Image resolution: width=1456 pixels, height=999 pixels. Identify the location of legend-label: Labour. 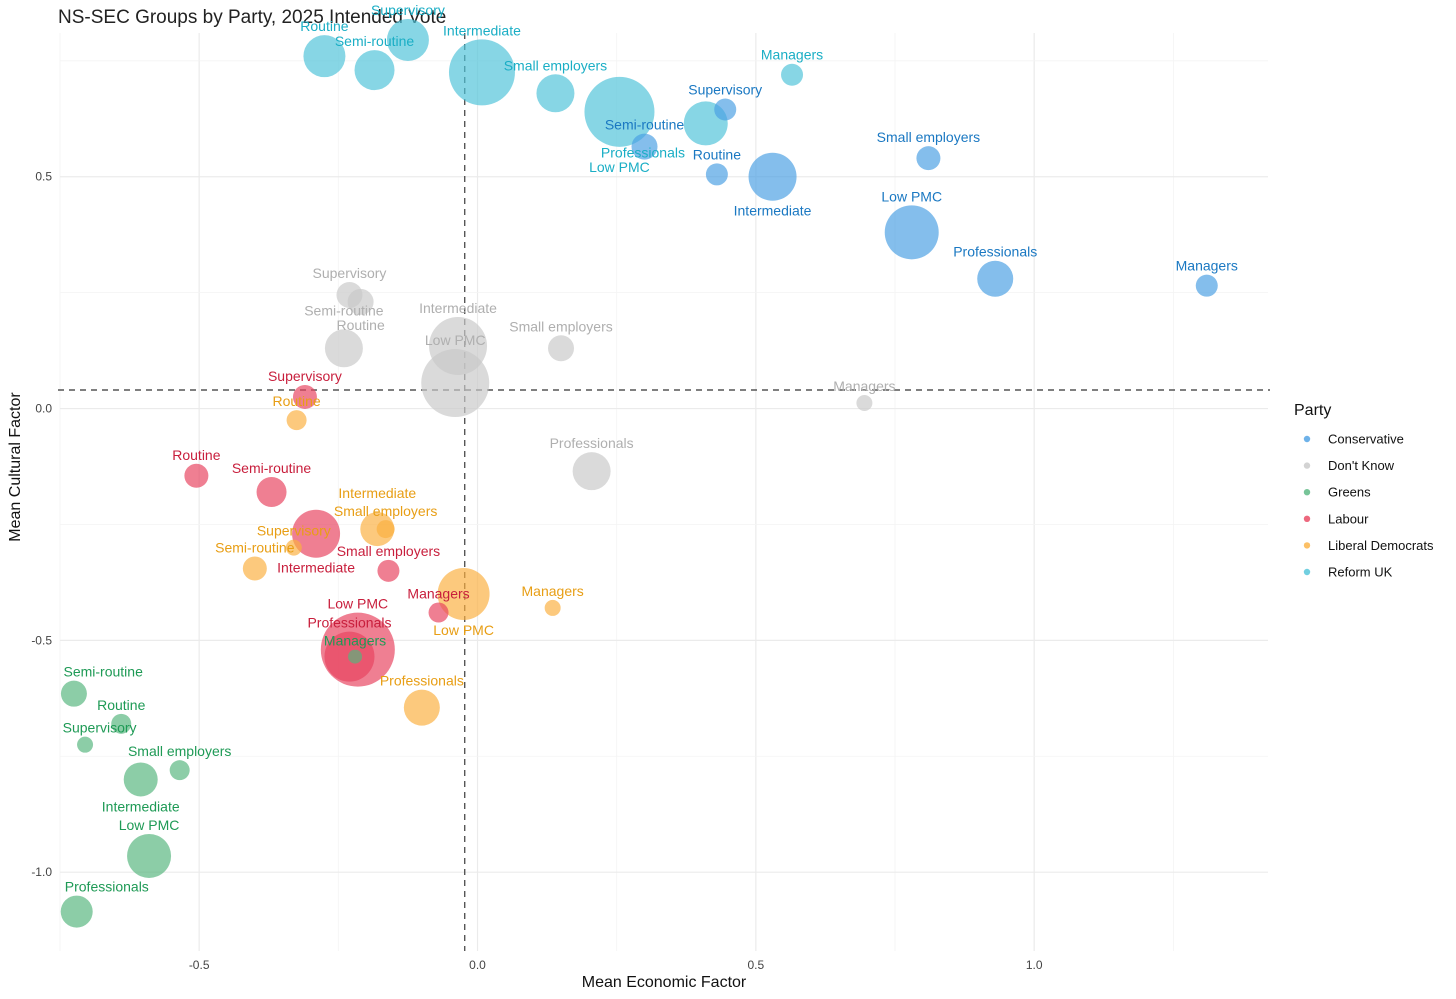
(1348, 518).